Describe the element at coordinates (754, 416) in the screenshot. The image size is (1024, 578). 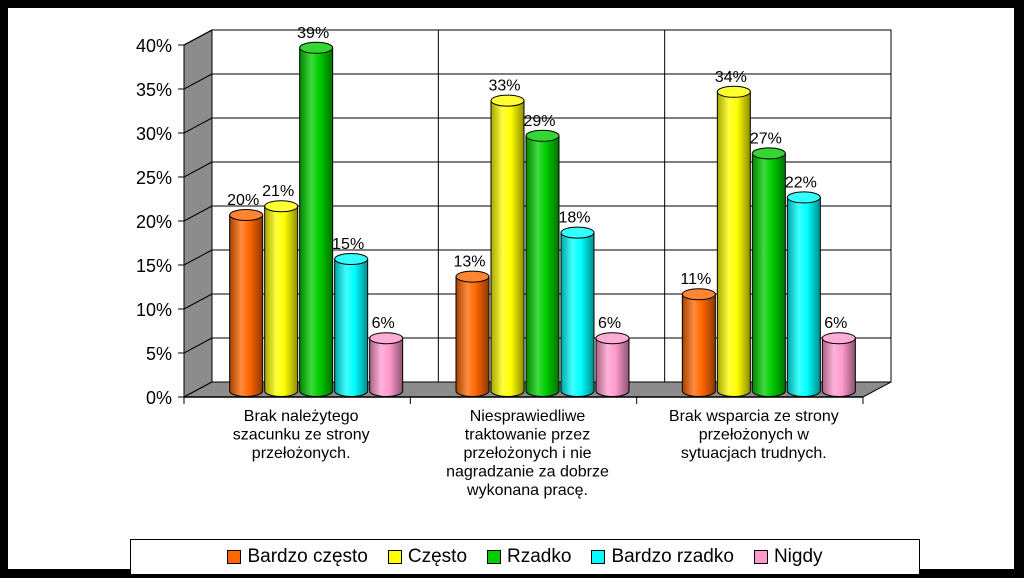
I see `x-tick-label: Brak wsparcia ze strony` at that location.